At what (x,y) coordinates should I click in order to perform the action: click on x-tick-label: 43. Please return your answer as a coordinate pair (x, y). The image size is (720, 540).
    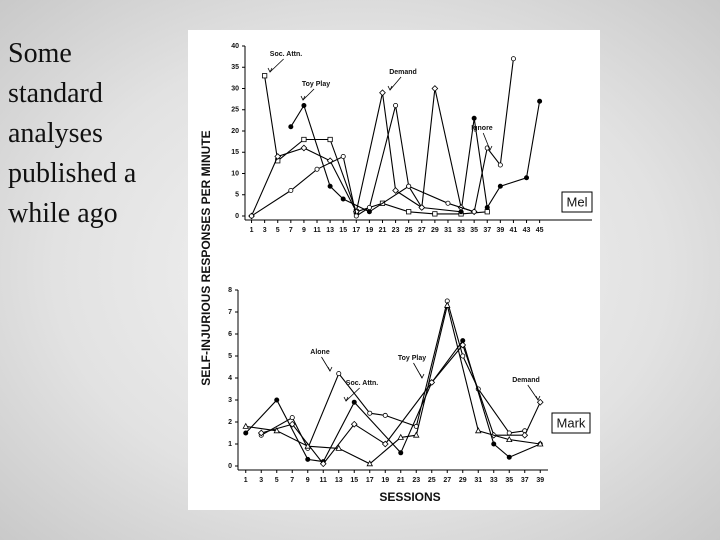
    Looking at the image, I should click on (527, 230).